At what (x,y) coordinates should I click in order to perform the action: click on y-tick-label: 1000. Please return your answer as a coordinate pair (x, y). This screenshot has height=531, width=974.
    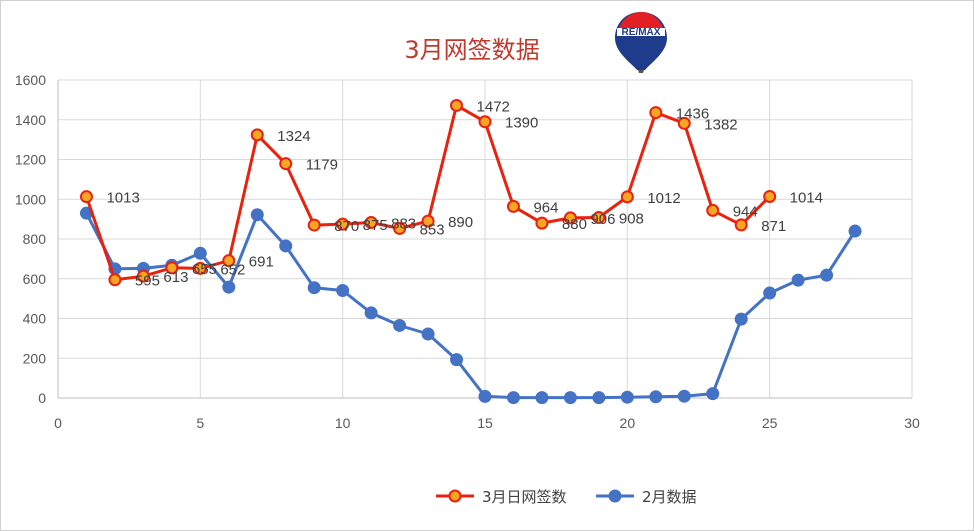
    Looking at the image, I should click on (30, 199).